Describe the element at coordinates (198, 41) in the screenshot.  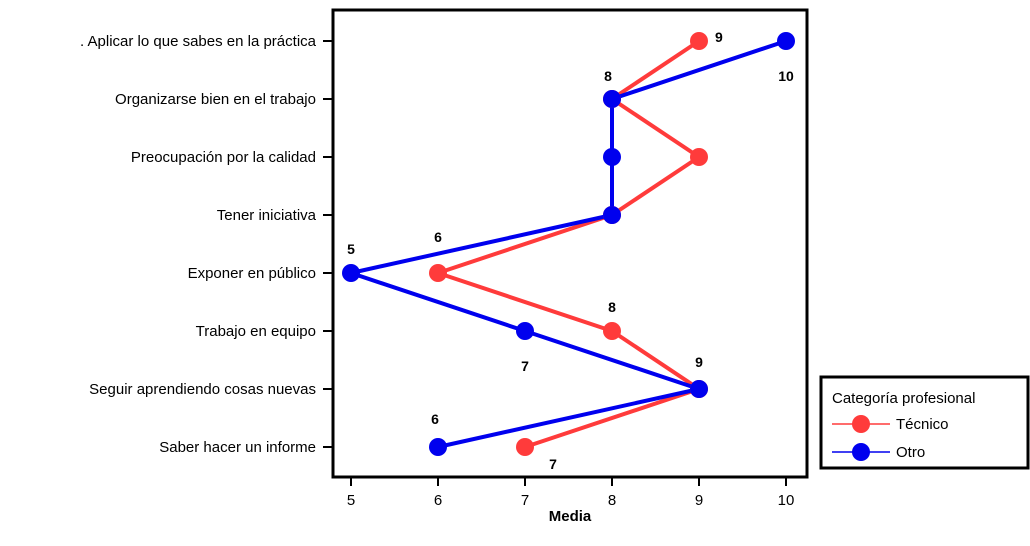
I see `category-label: . Aplicar lo que sabes en la práctica` at that location.